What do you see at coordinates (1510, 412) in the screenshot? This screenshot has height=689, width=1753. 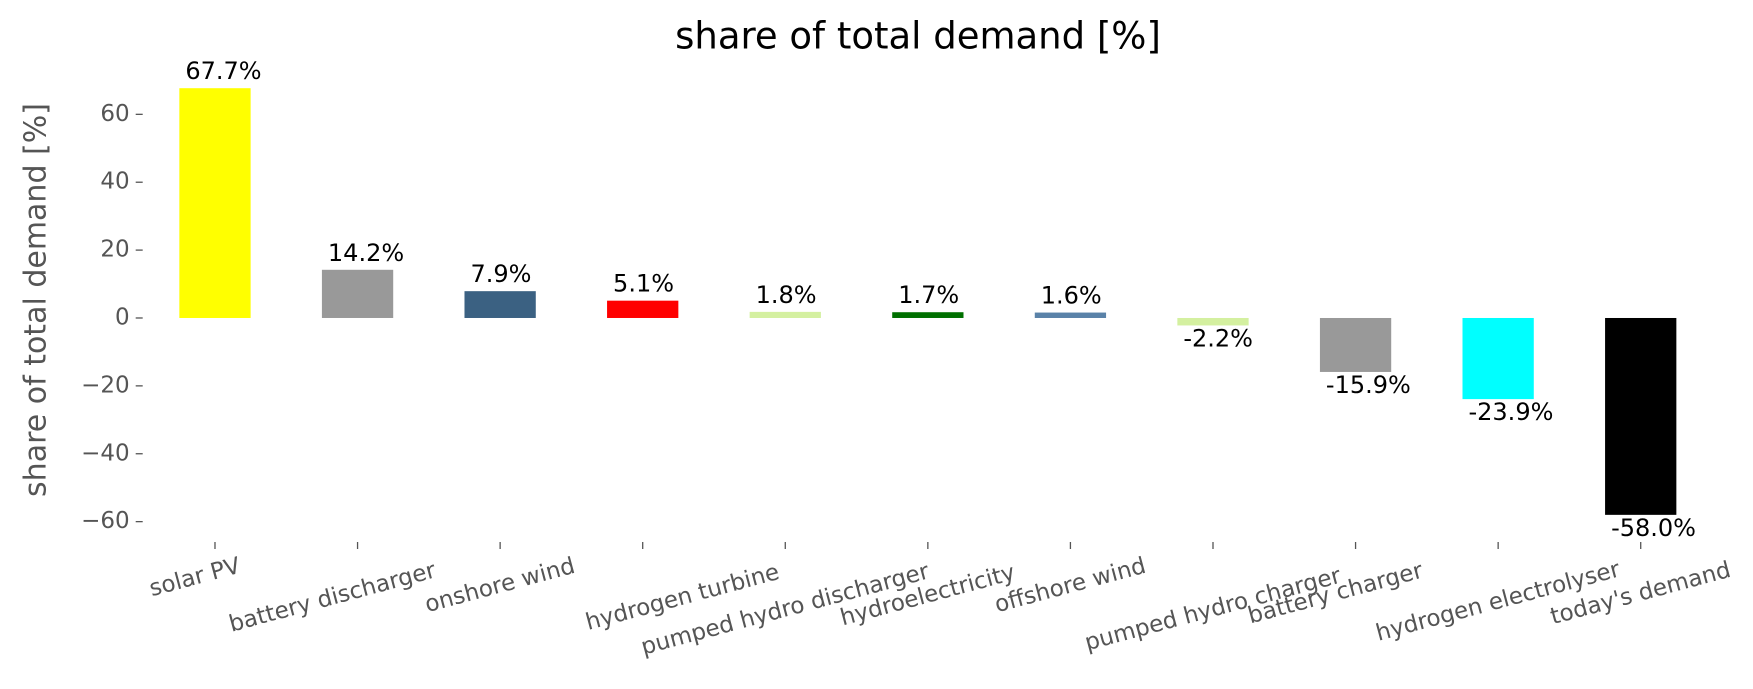 I see `value-label: -23.9%` at bounding box center [1510, 412].